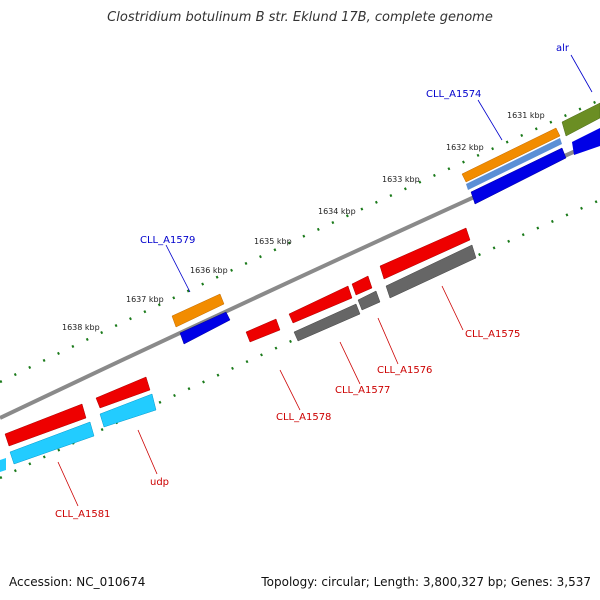 The width and height of the screenshot is (600, 600). What do you see at coordinates (350, 363) in the screenshot?
I see `leader-CLL_A1577` at bounding box center [350, 363].